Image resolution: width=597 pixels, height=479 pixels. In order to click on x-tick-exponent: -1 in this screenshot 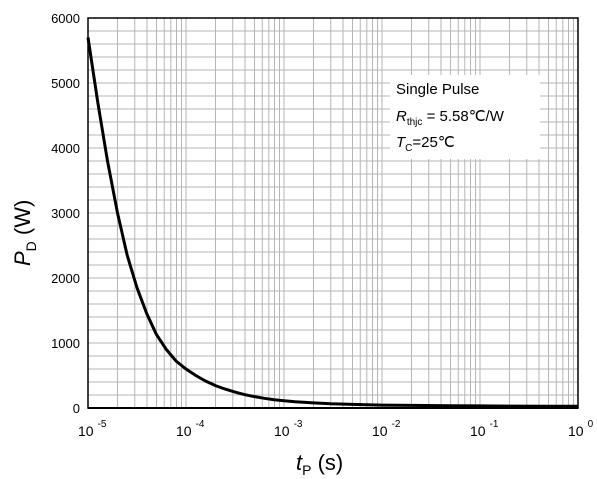, I will do `click(494, 424)`.